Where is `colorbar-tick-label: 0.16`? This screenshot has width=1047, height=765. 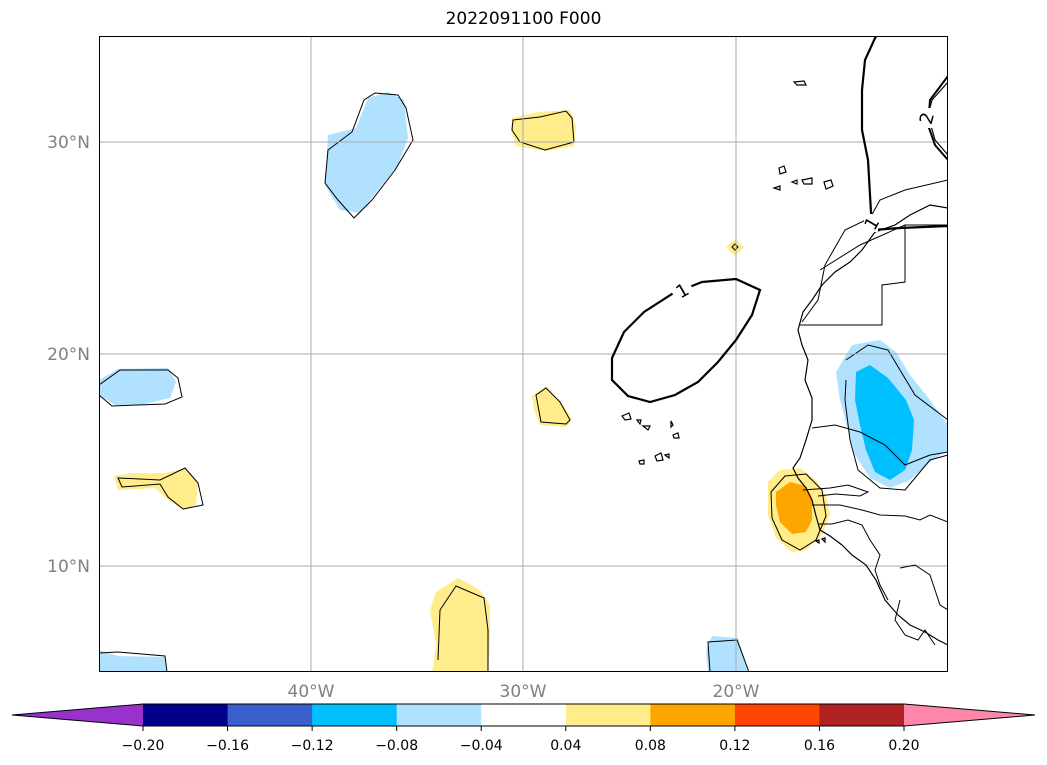
colorbar-tick-label: 0.16 is located at coordinates (819, 746).